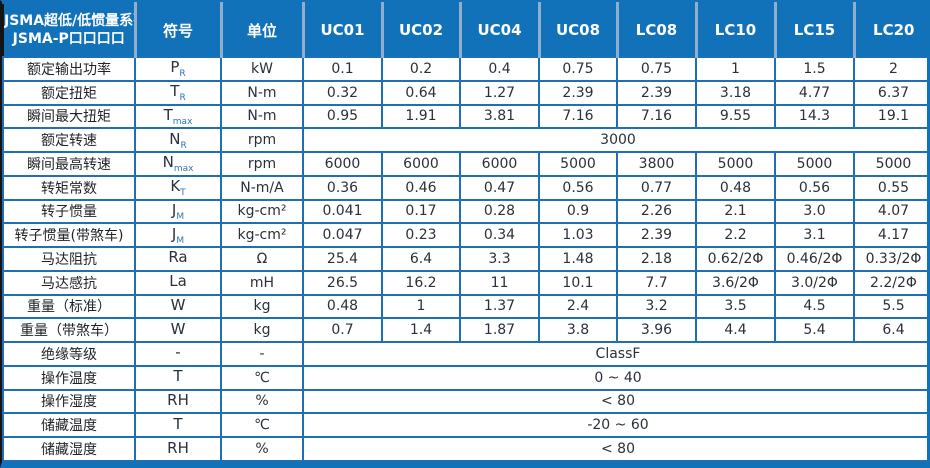  Describe the element at coordinates (69, 140) in the screenshot. I see `param-label-cell: 额定转速` at that location.